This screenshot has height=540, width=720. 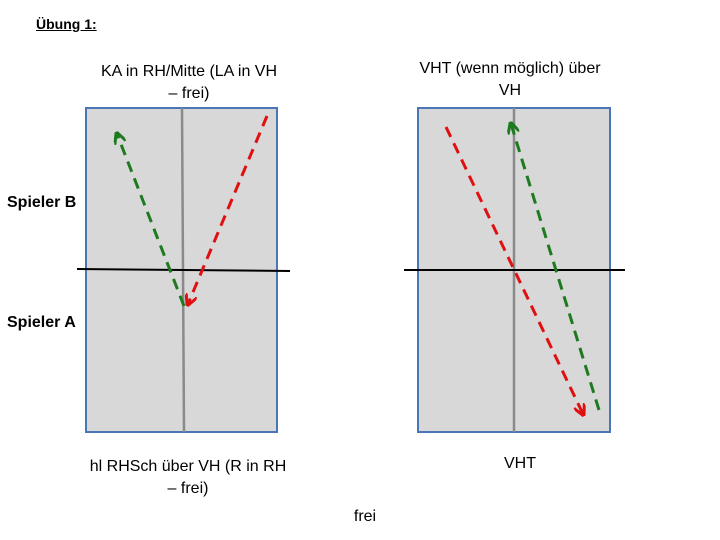 I want to click on left-table-net, so click(x=183, y=270).